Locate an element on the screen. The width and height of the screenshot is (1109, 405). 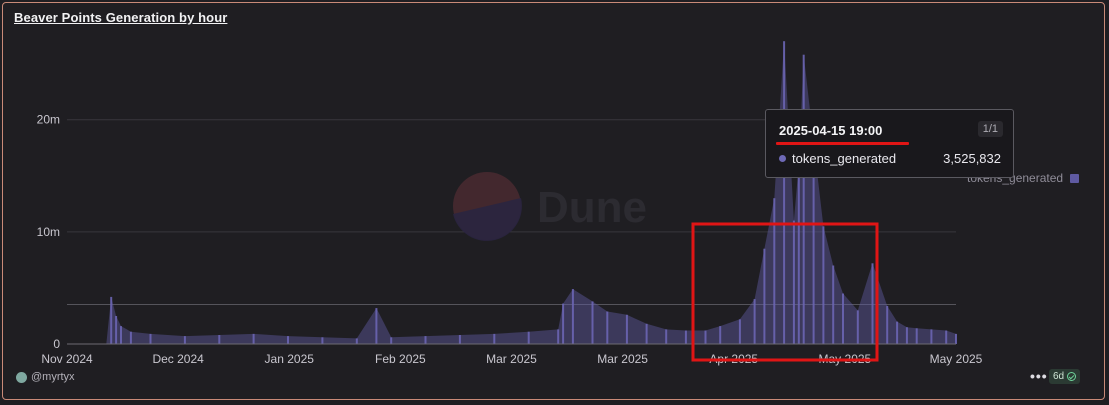
avatar-icon is located at coordinates (21, 377).